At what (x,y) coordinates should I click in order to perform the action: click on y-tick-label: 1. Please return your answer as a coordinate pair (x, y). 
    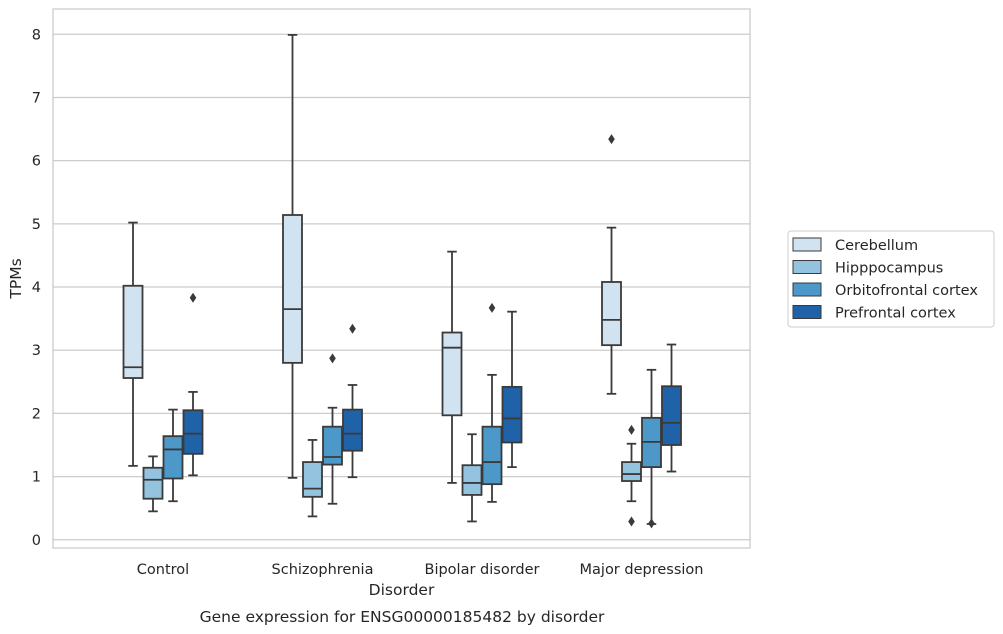
    Looking at the image, I should click on (36, 478).